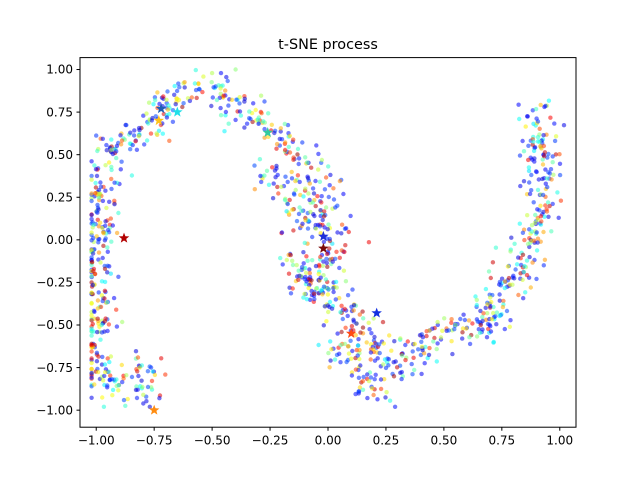 Image resolution: width=640 pixels, height=480 pixels. Describe the element at coordinates (444, 441) in the screenshot. I see `x-tick-label: 0.50` at that location.